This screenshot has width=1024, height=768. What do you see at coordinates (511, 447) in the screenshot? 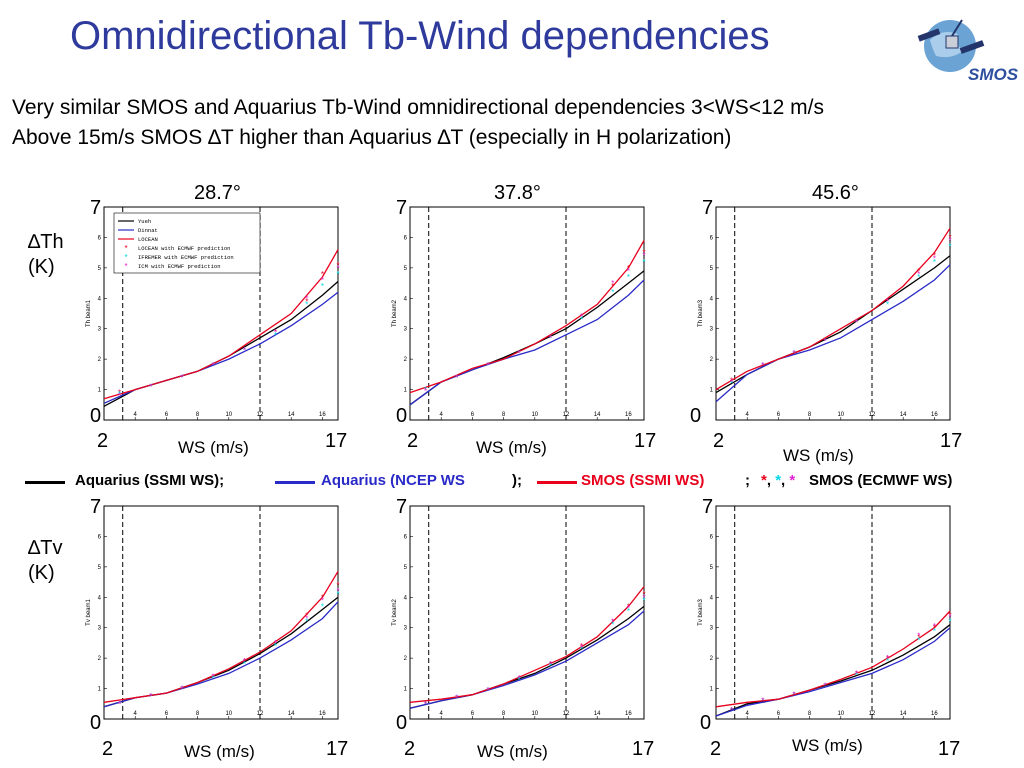
I see `ws-label: WS (m/s)` at bounding box center [511, 447].